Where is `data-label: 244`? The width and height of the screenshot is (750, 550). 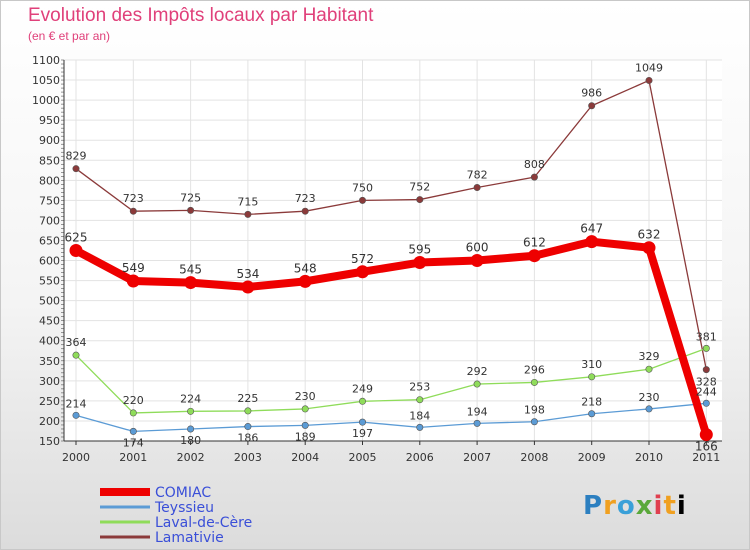 data-label: 244 is located at coordinates (706, 391).